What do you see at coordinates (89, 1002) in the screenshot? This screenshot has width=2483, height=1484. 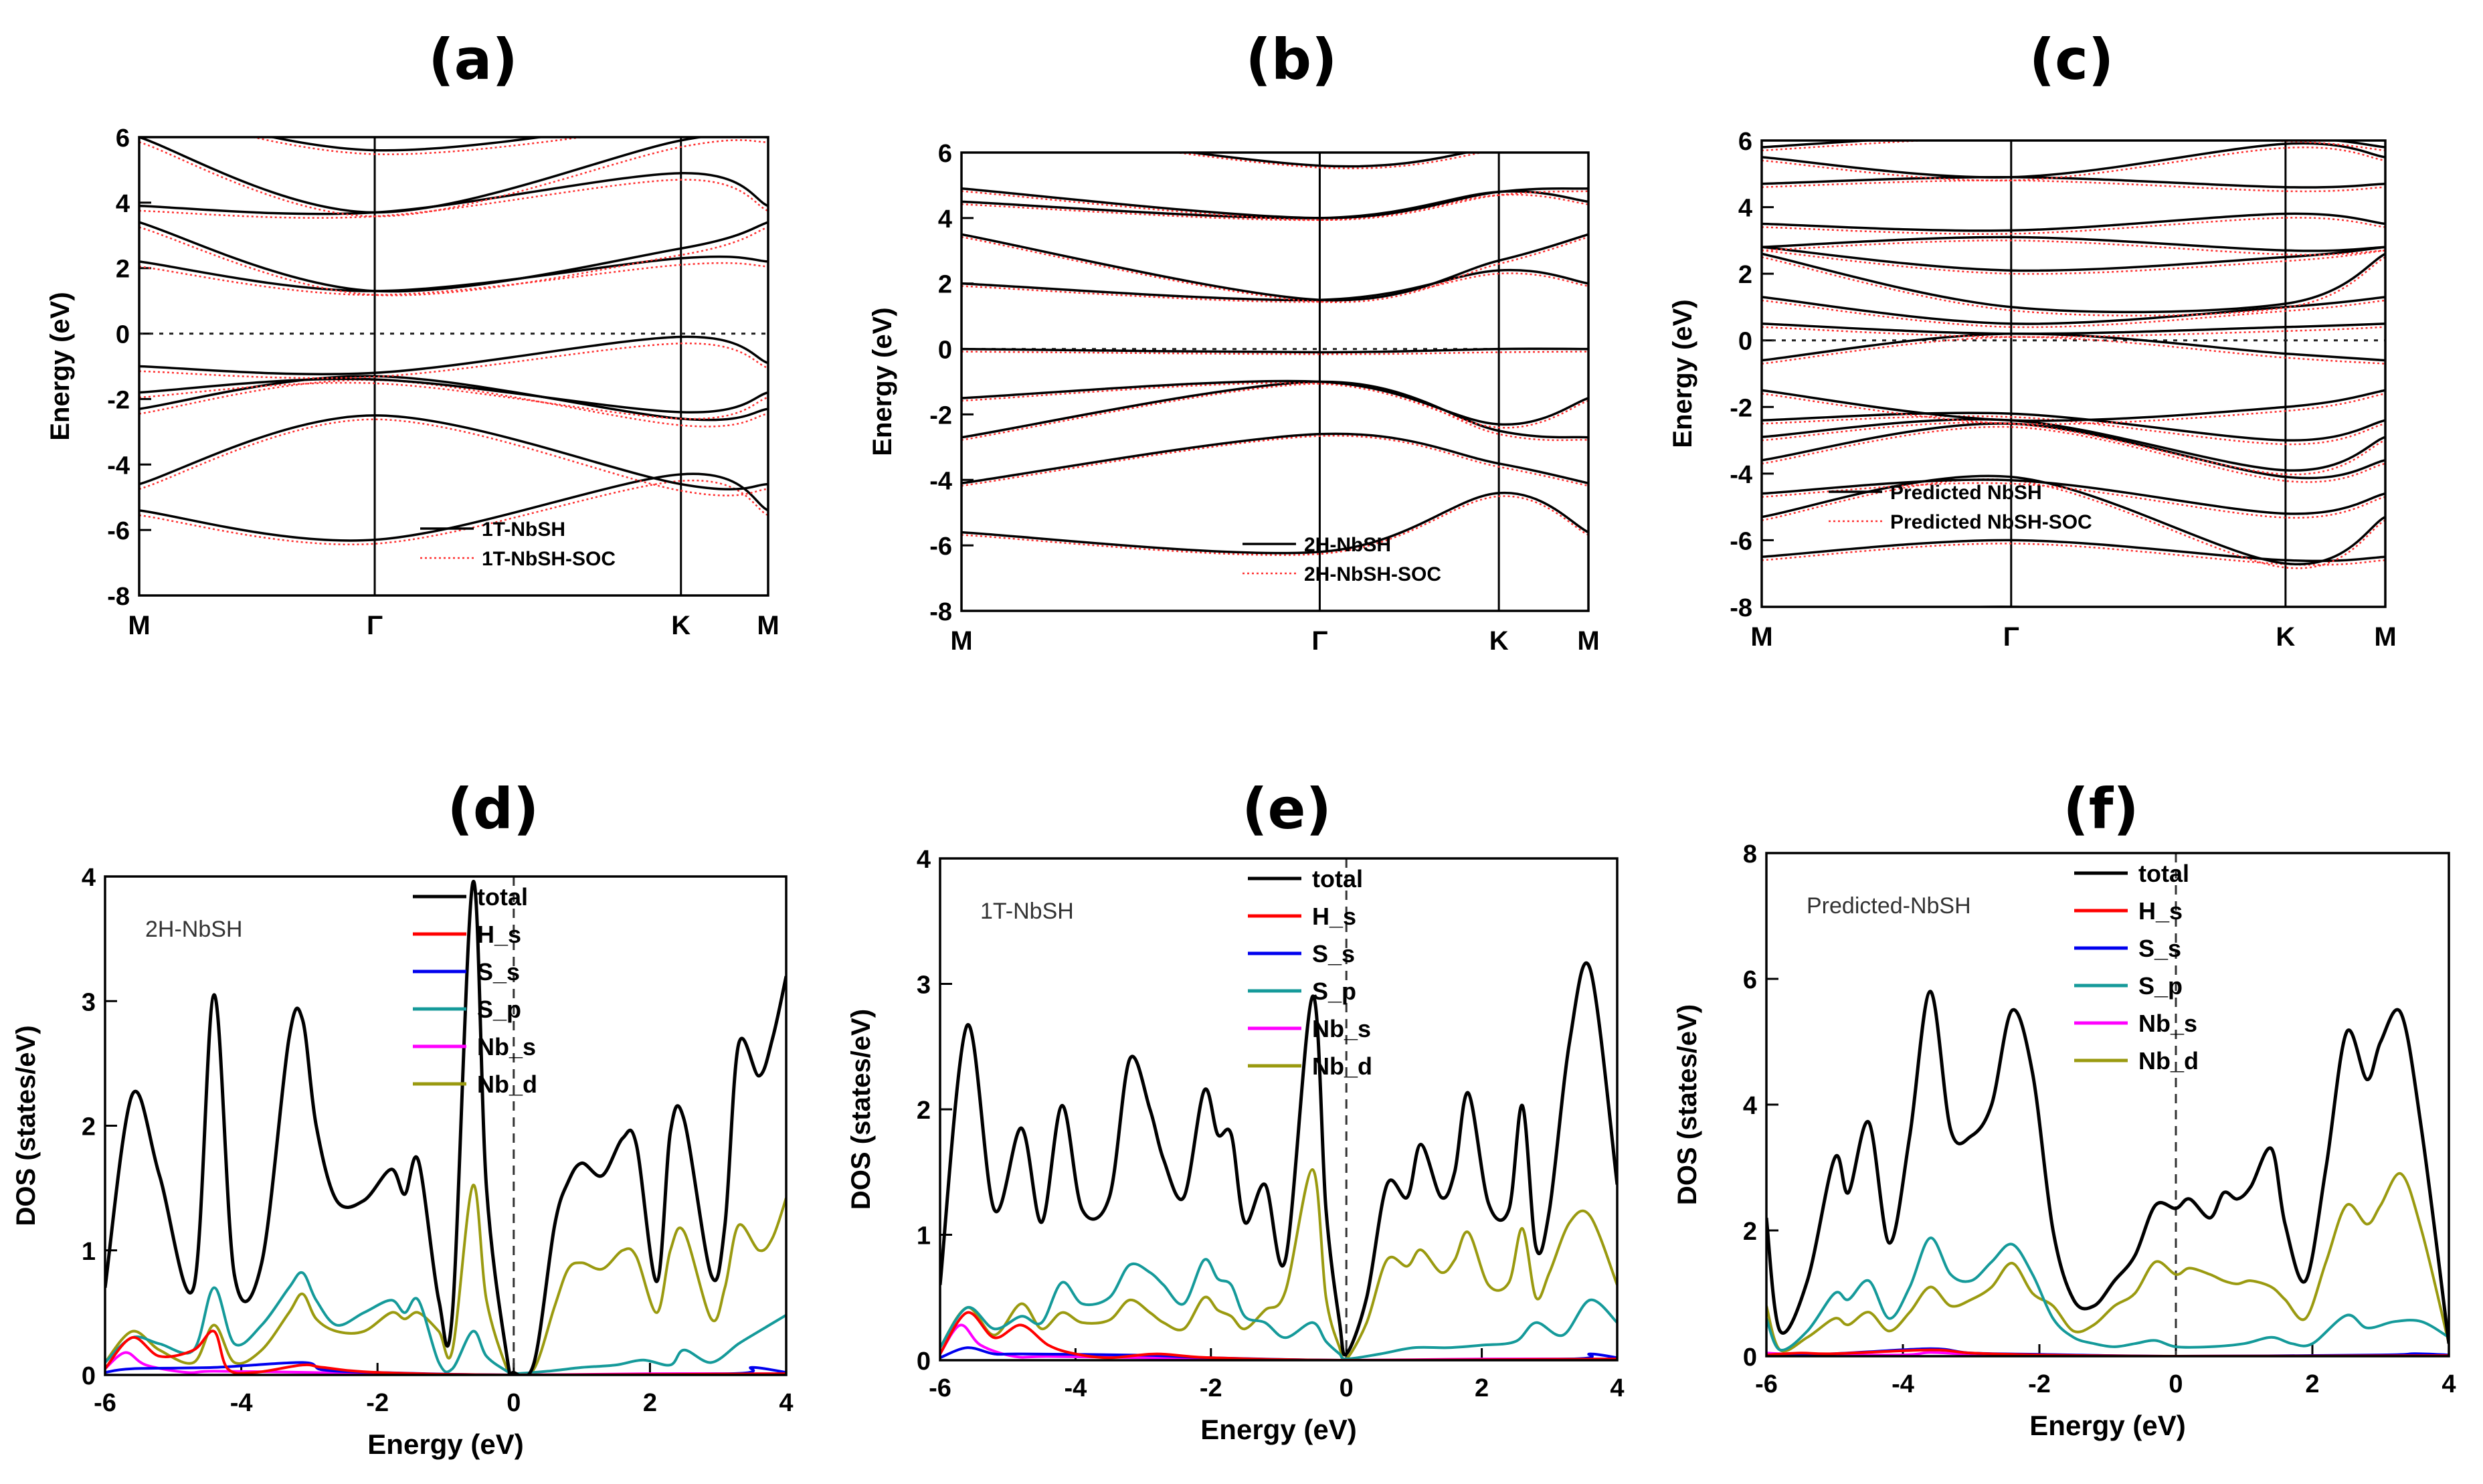 I see `pd-ytick-label: 3` at bounding box center [89, 1002].